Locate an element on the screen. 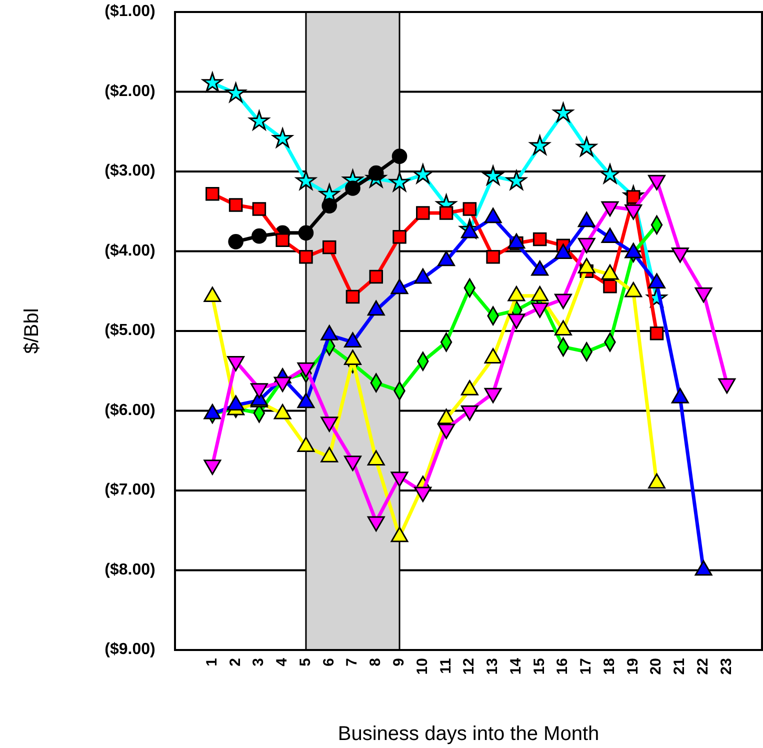 This screenshot has width=763, height=748. x-tick-label: 15 is located at coordinates (539, 666).